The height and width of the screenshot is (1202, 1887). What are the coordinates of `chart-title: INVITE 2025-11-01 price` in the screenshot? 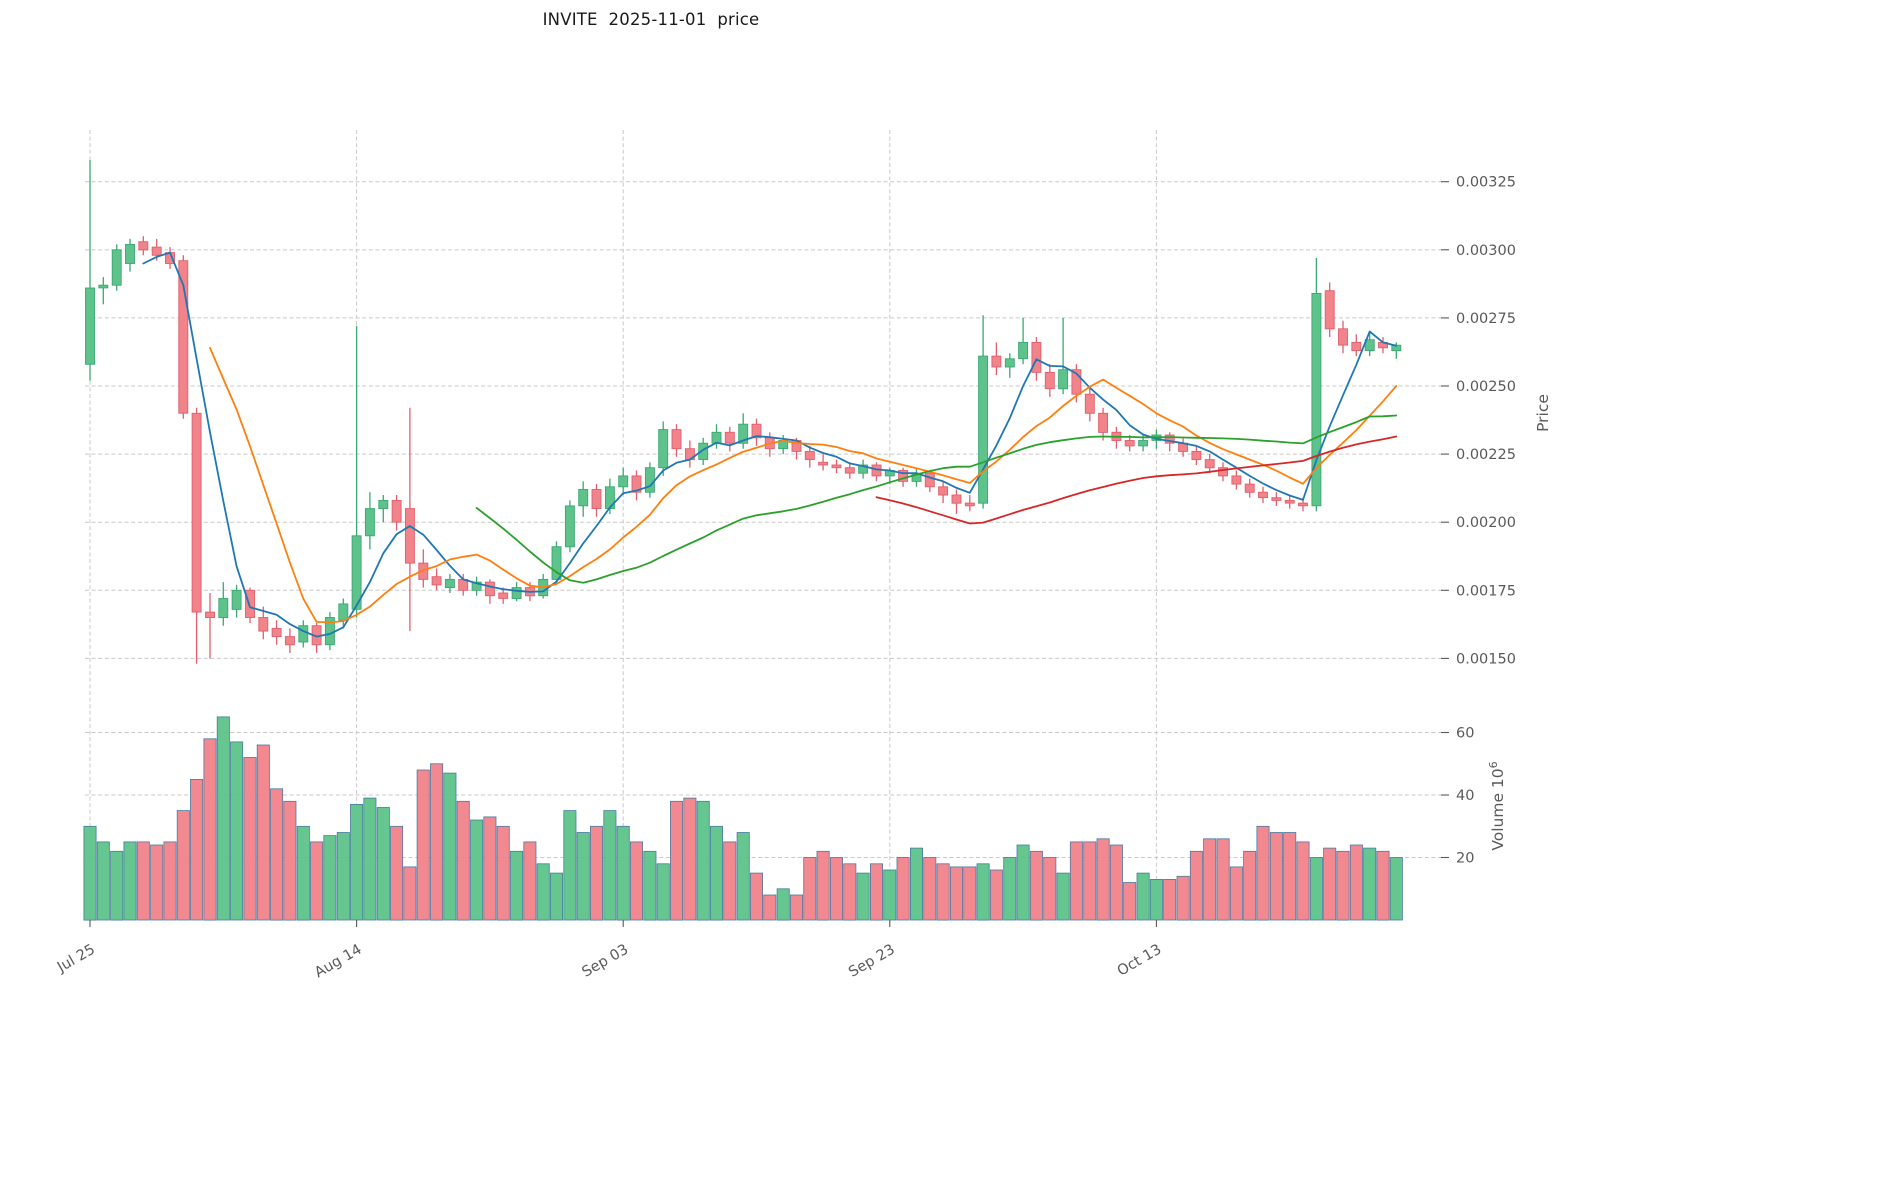 It's located at (651, 19).